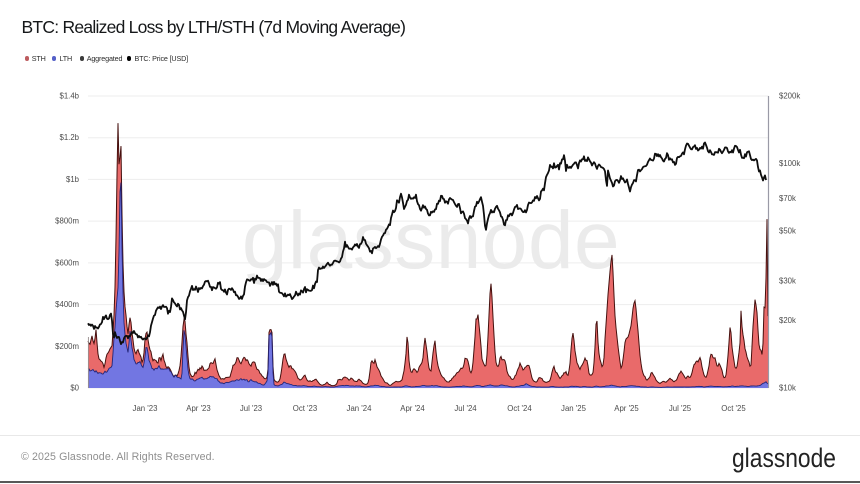 The image size is (860, 484). Describe the element at coordinates (67, 346) in the screenshot. I see `svg-text: $200m` at that location.